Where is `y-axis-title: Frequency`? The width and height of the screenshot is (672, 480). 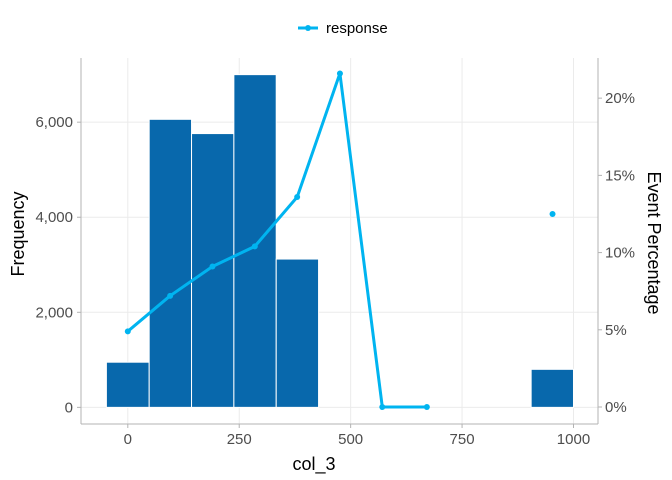 y-axis-title: Frequency is located at coordinates (18, 233).